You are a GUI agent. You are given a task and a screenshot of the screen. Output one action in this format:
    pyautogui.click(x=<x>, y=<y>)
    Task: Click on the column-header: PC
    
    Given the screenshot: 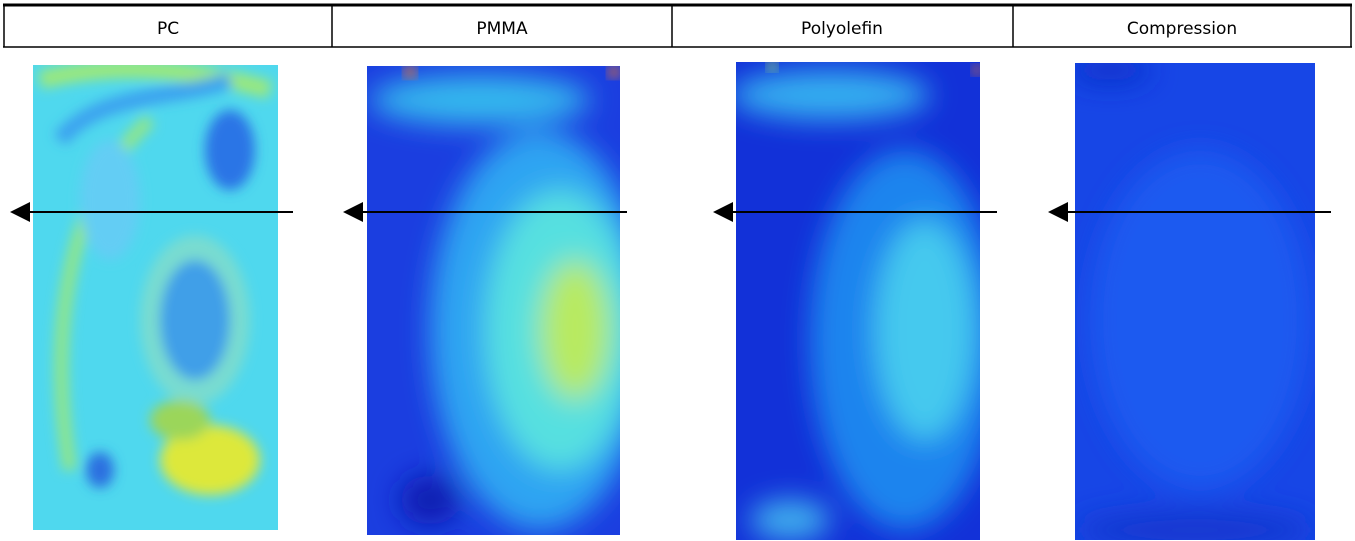 What is the action you would take?
    pyautogui.click(x=168, y=29)
    